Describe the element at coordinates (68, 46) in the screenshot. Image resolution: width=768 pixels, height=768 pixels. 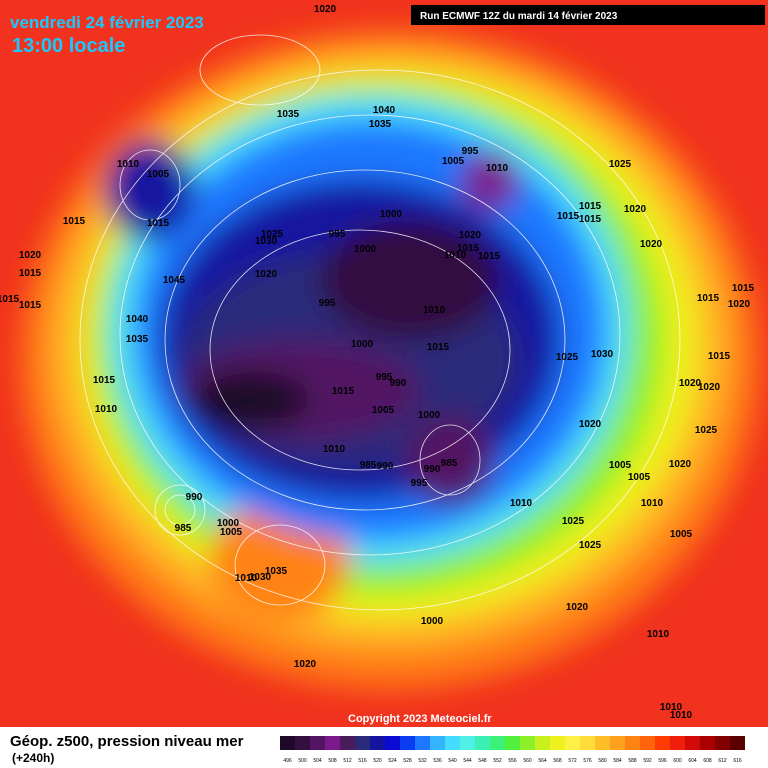
I see `forecast-time: 13:00 locale` at that location.